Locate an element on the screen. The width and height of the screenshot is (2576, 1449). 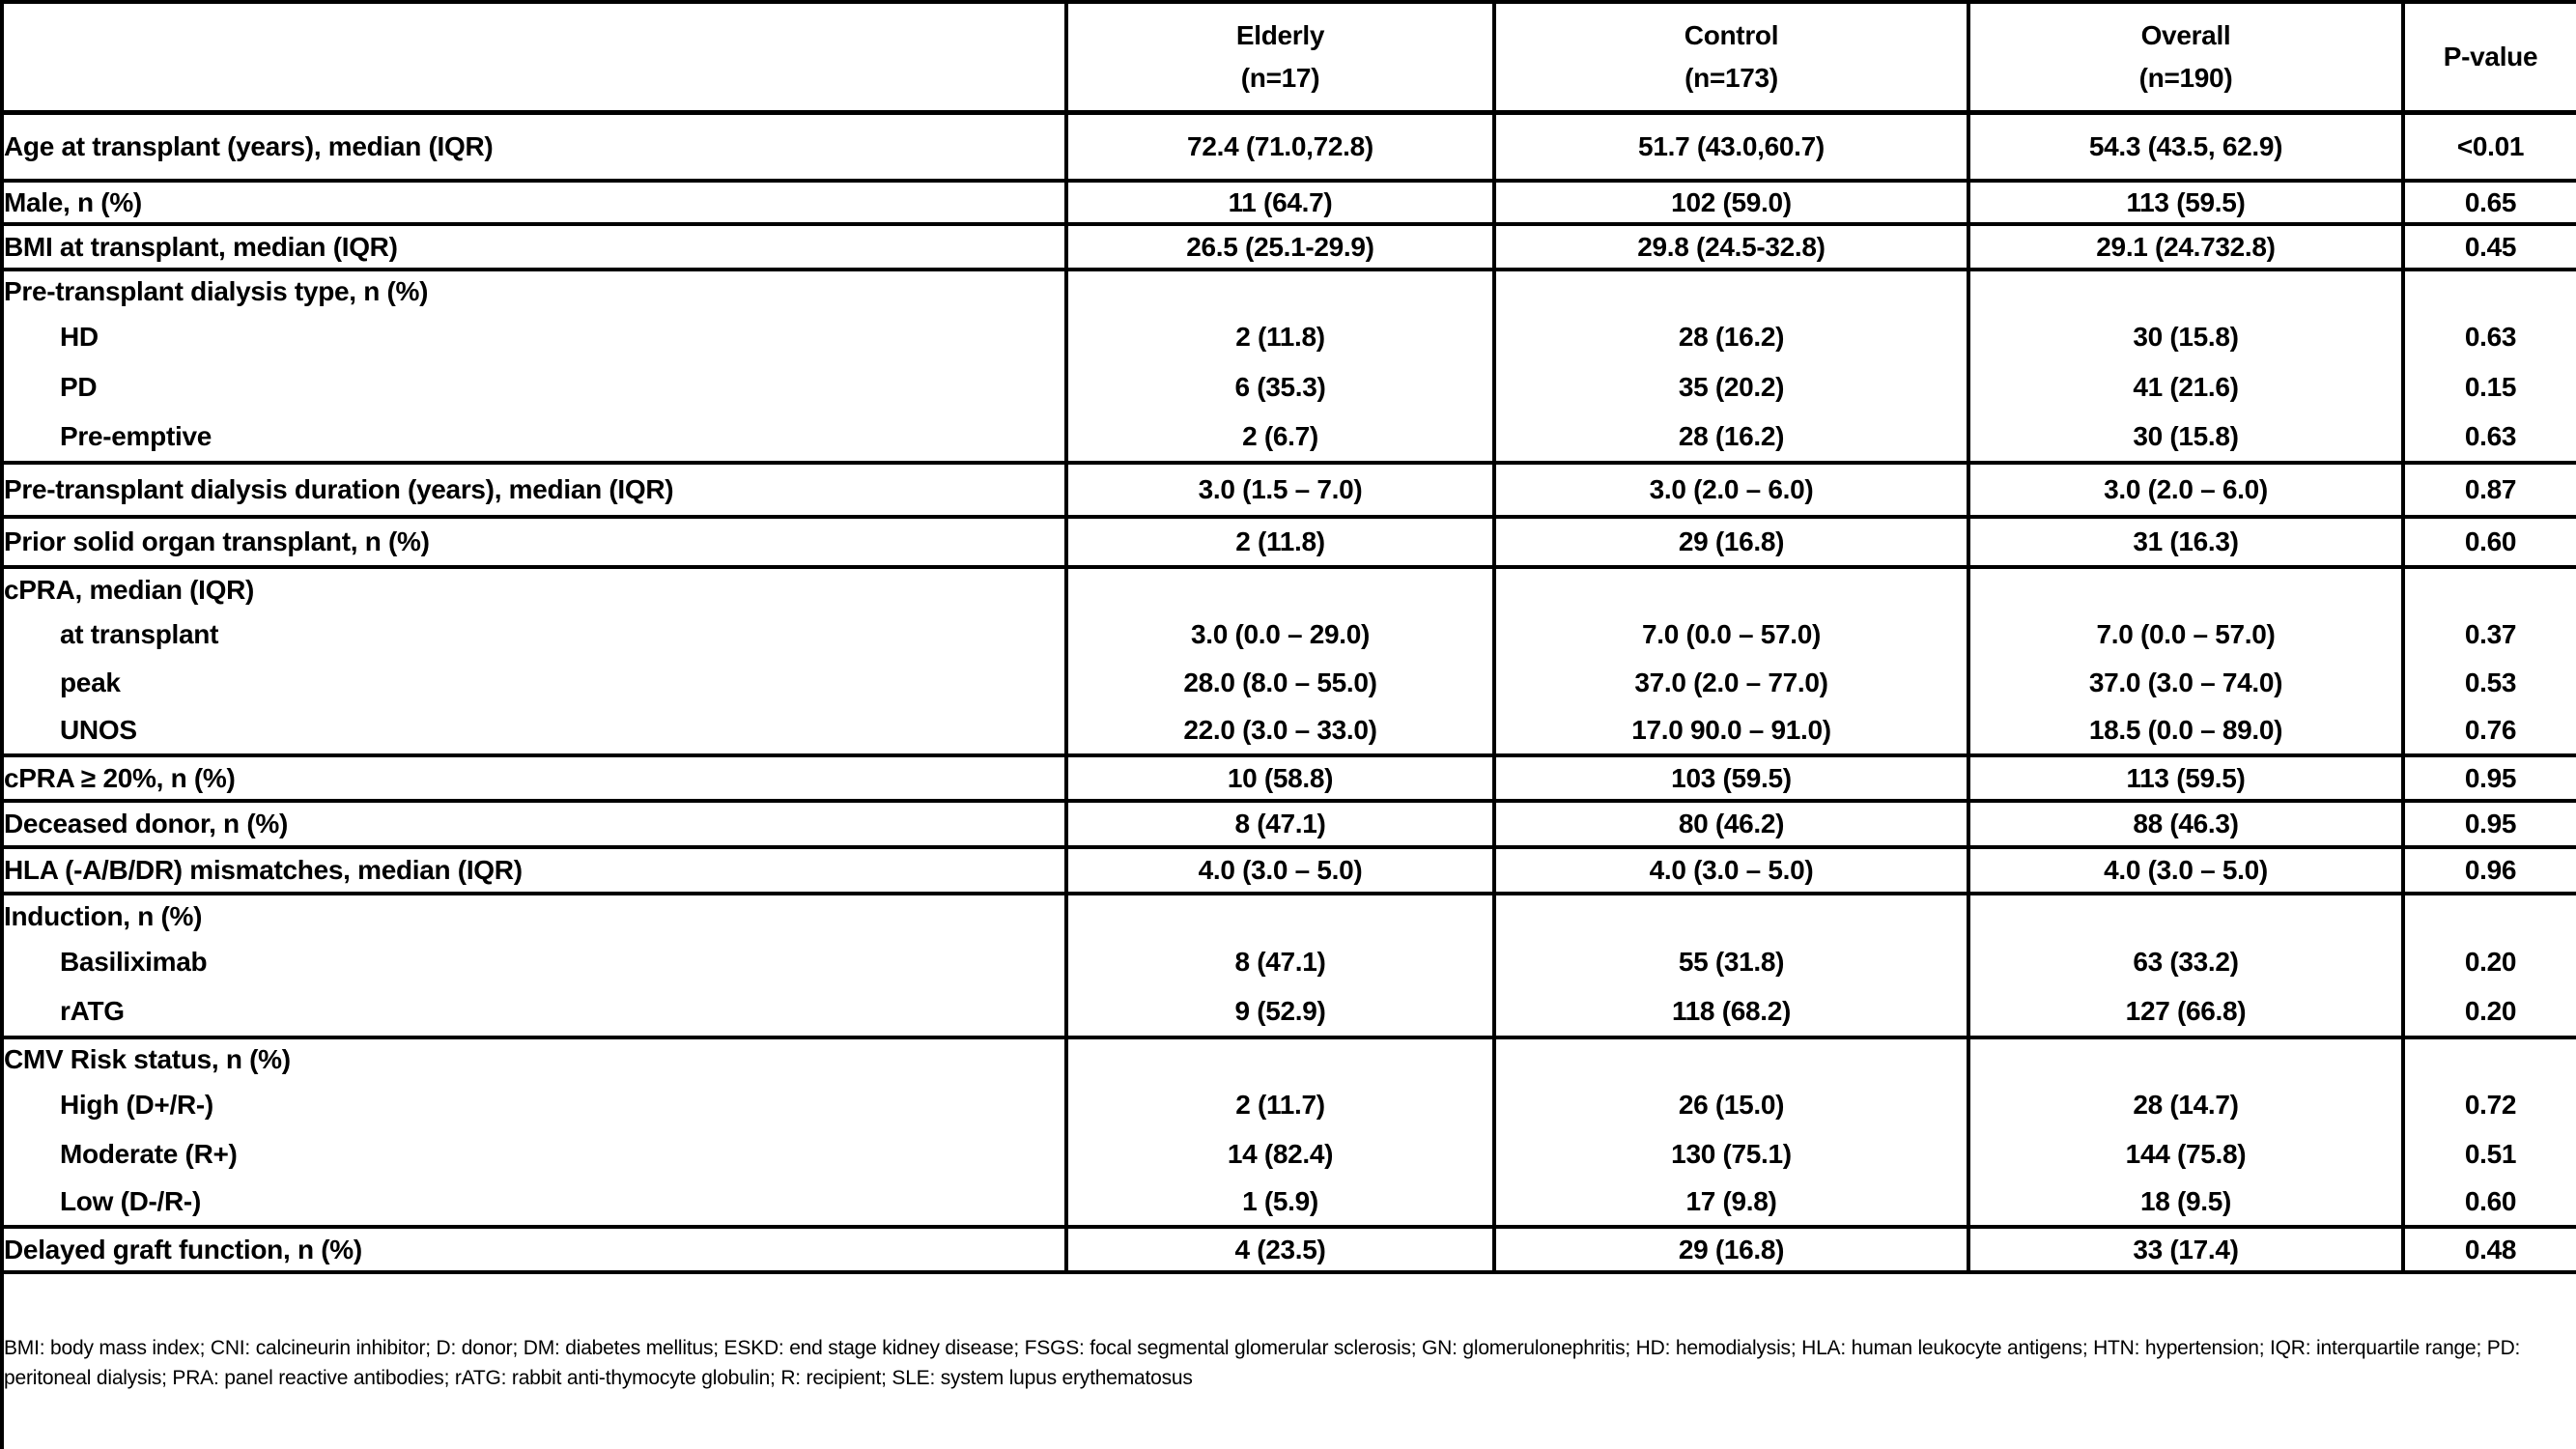
row-label: Pre-emptive is located at coordinates (534, 437).